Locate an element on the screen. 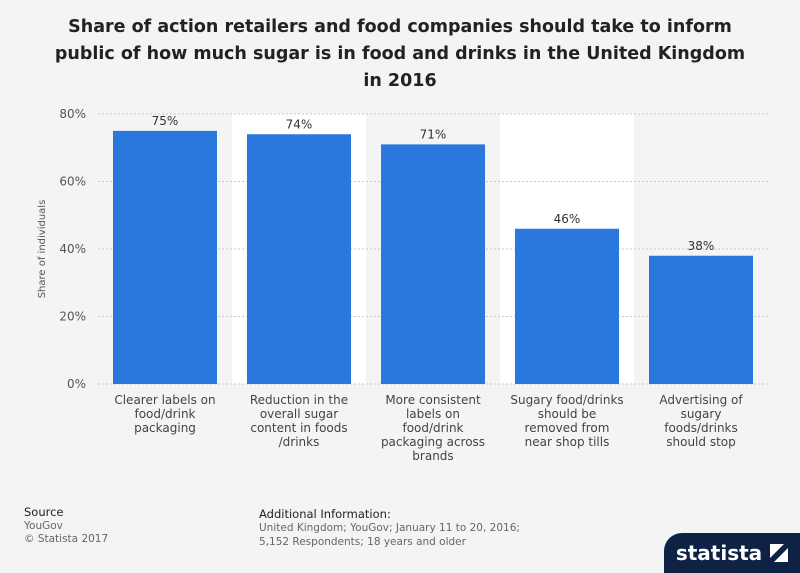 This screenshot has height=573, width=800. statista-logo: statista is located at coordinates (732, 553).